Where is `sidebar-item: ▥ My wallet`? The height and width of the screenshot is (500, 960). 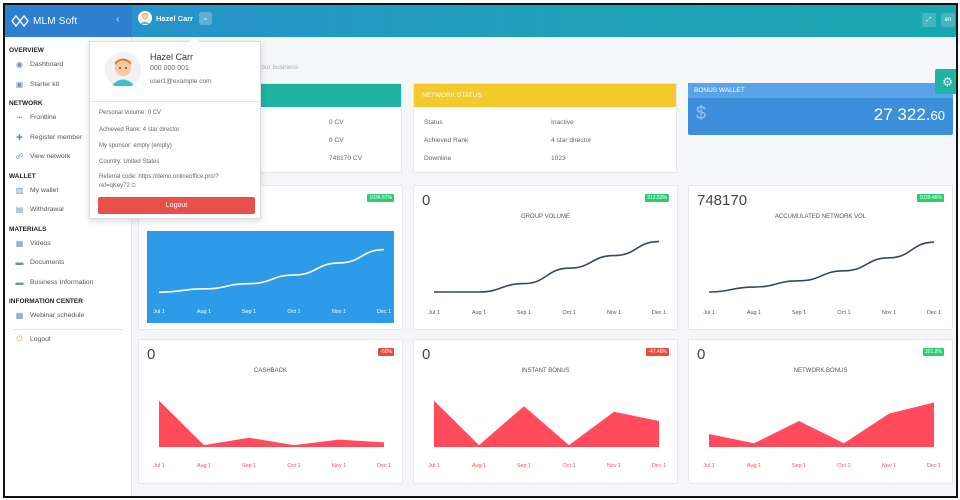 sidebar-item: ▥ My wallet is located at coordinates (37, 190).